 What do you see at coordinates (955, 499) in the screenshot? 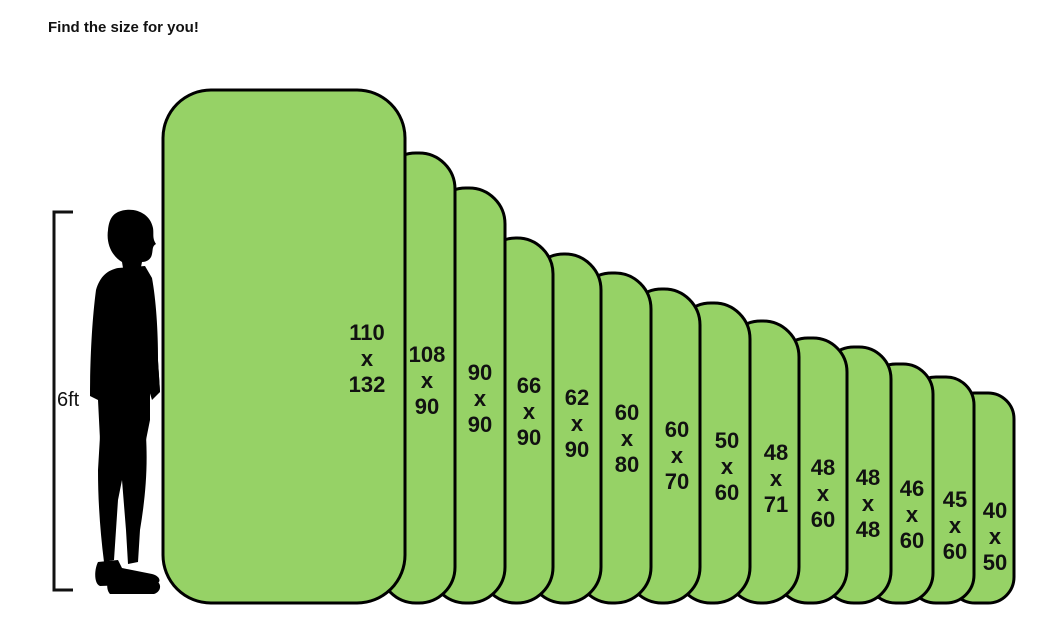
I see `size-width-label: 45` at bounding box center [955, 499].